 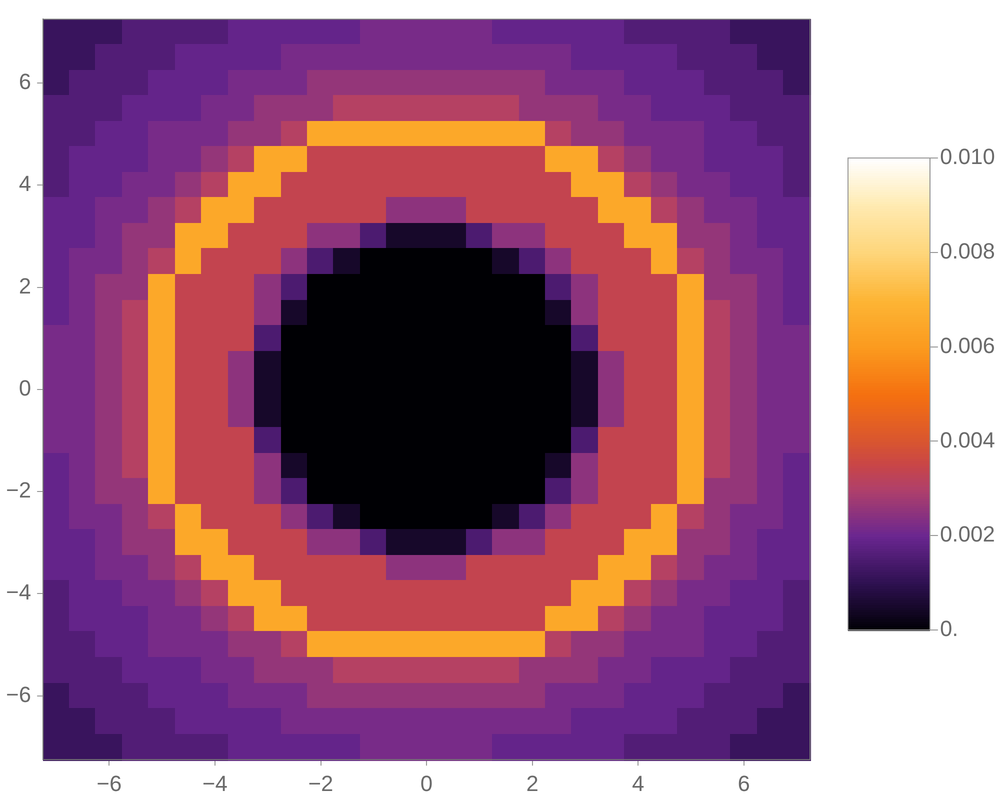 I want to click on y-tick-label: 6, so click(x=25, y=81).